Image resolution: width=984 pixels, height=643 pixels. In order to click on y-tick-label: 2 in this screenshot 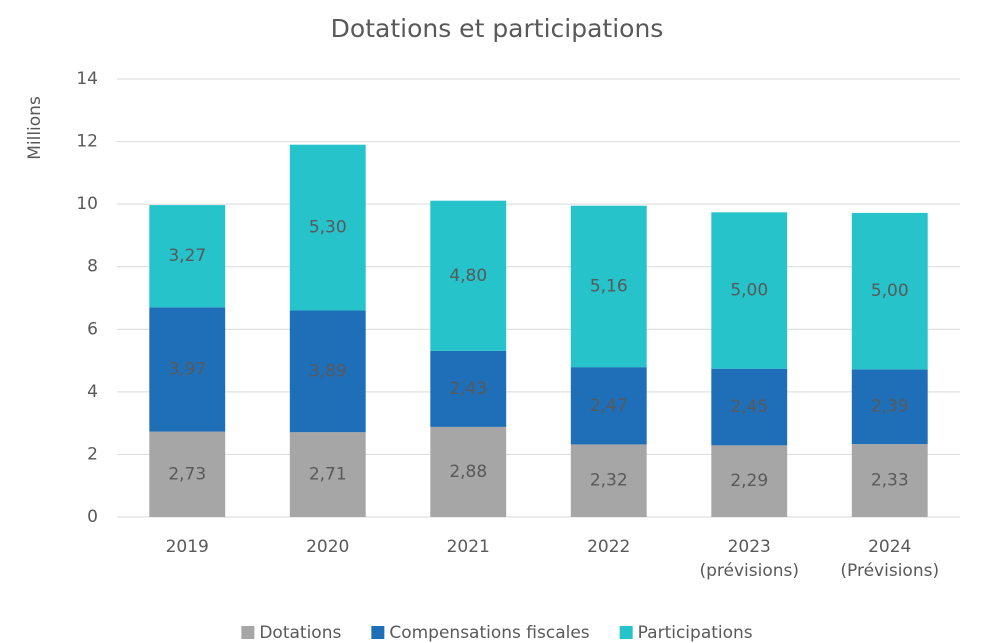, I will do `click(92, 454)`.